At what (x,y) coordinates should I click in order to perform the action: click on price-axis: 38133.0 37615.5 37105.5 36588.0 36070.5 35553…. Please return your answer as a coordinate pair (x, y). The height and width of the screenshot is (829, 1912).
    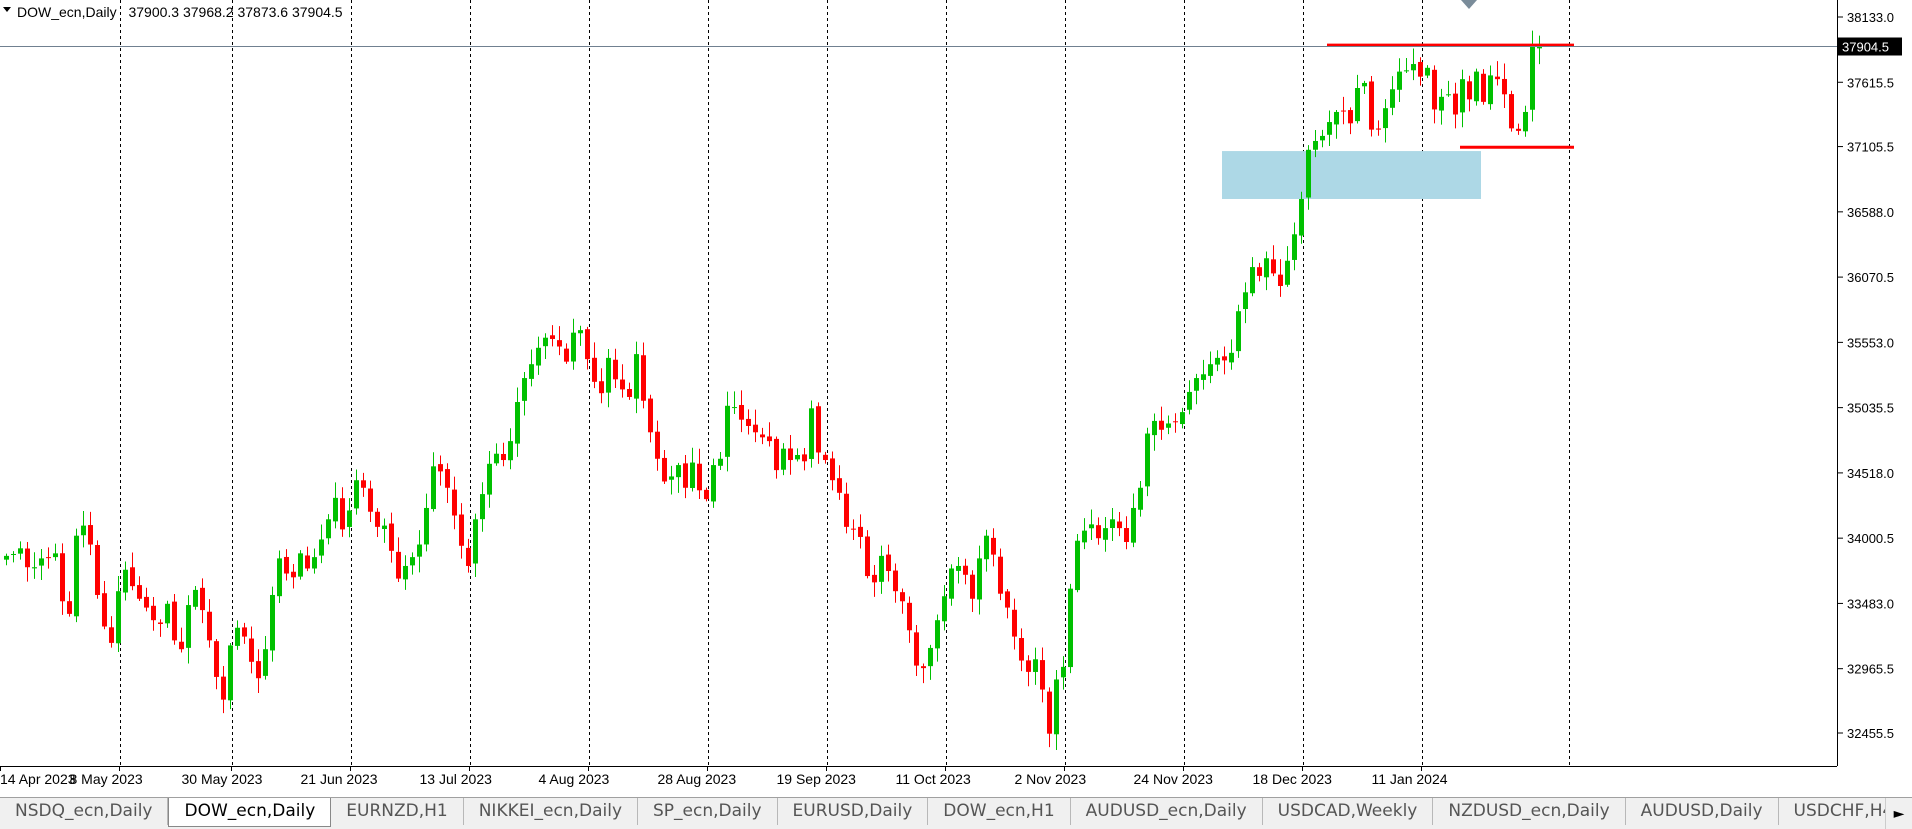
    Looking at the image, I should click on (1865, 375).